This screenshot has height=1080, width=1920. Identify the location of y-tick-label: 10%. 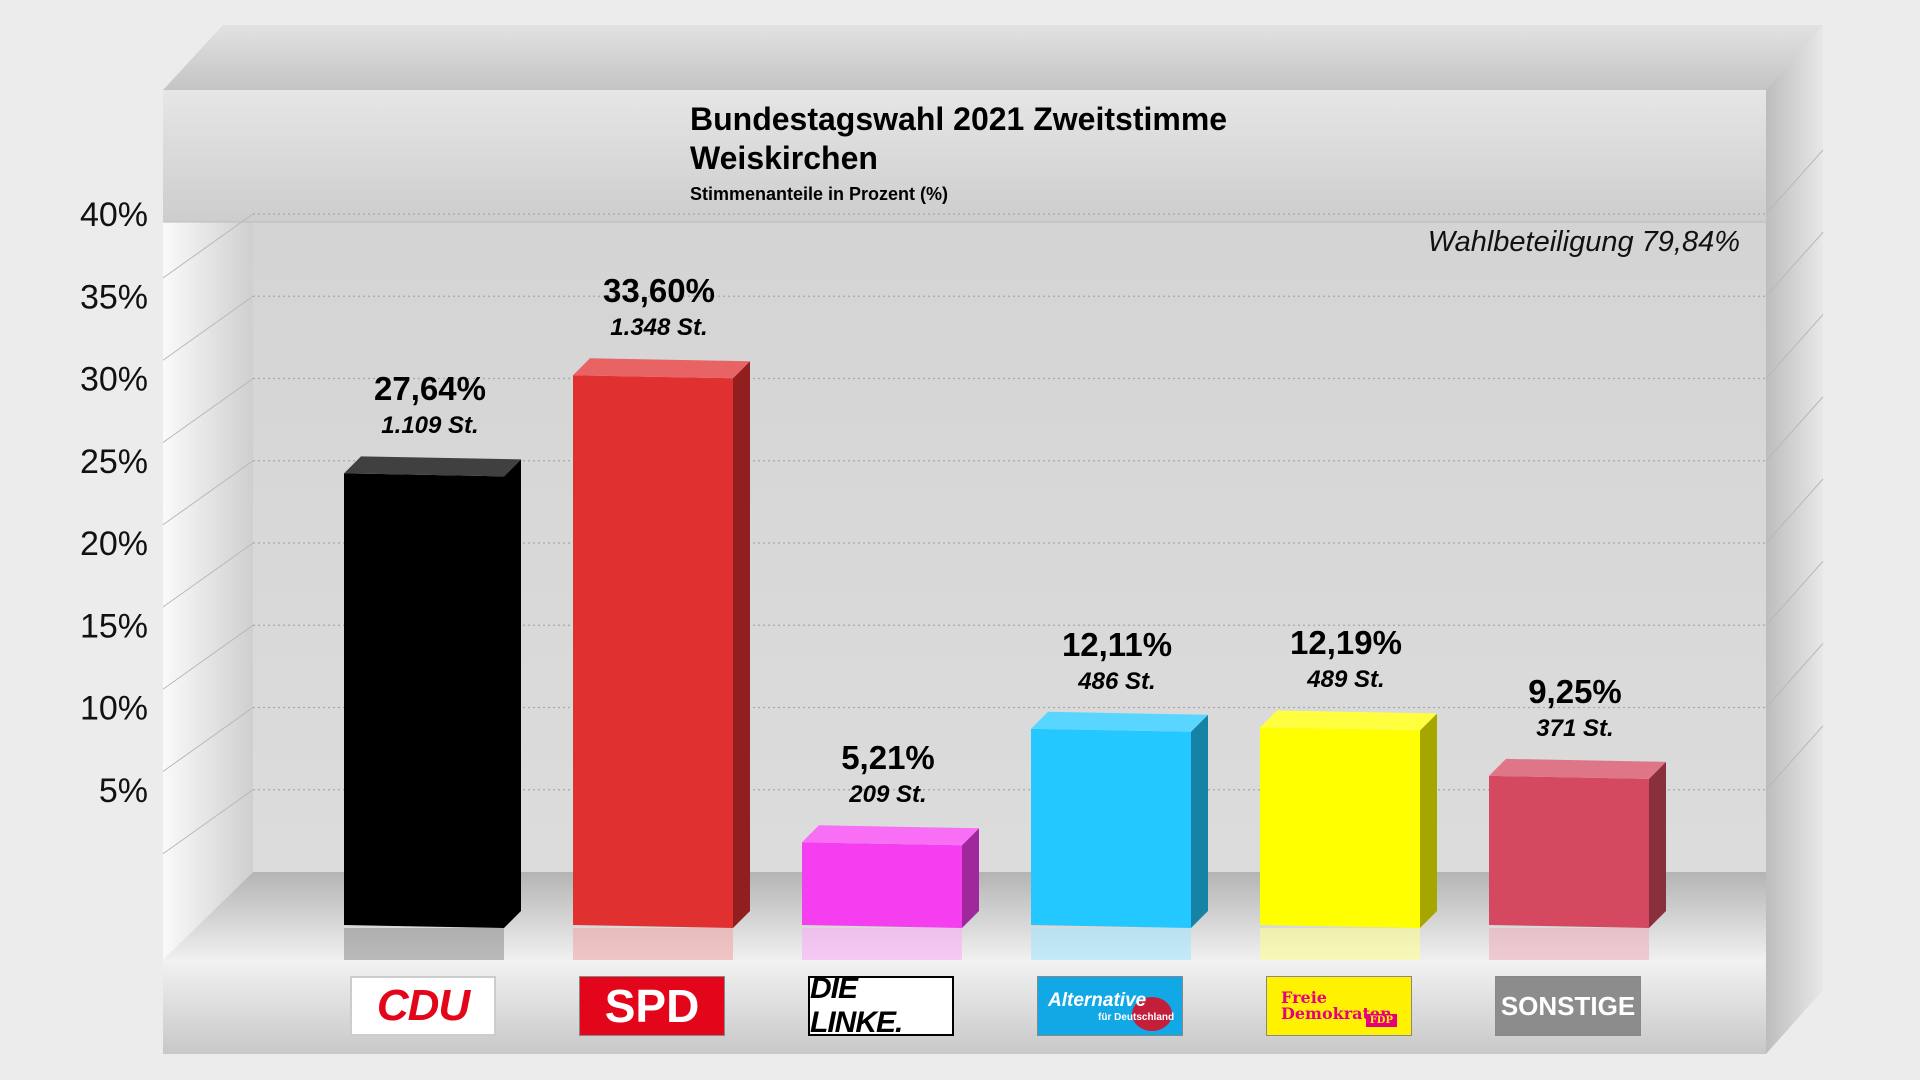
(114, 709).